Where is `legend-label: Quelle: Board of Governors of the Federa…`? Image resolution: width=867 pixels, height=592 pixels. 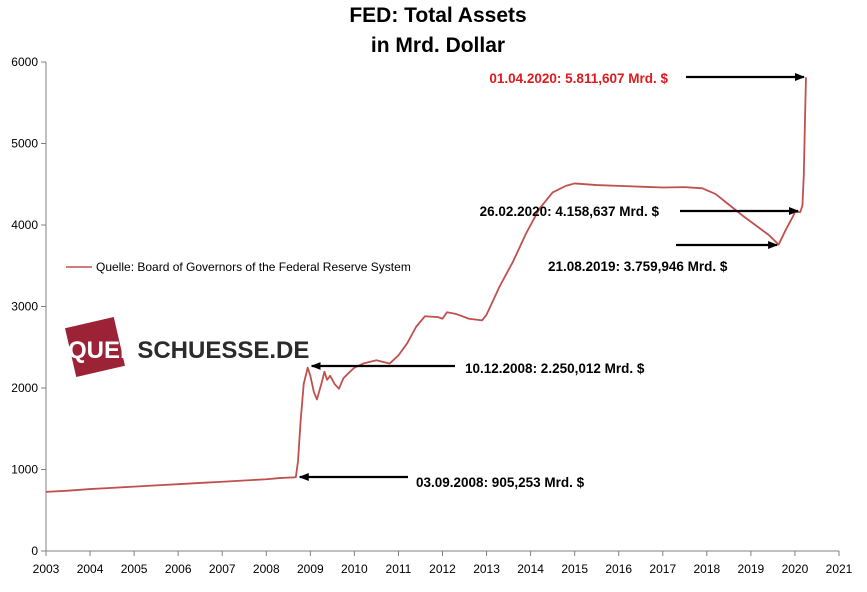 legend-label: Quelle: Board of Governors of the Federa… is located at coordinates (253, 267).